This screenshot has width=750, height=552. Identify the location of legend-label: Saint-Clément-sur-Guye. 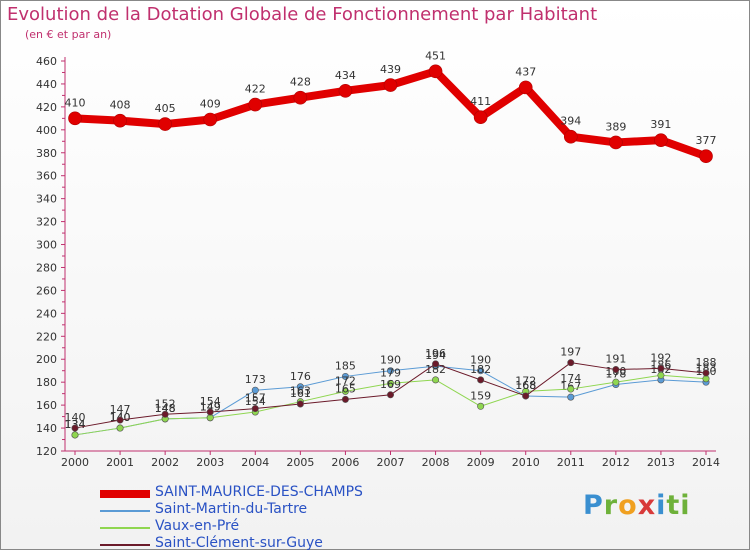
(239, 543).